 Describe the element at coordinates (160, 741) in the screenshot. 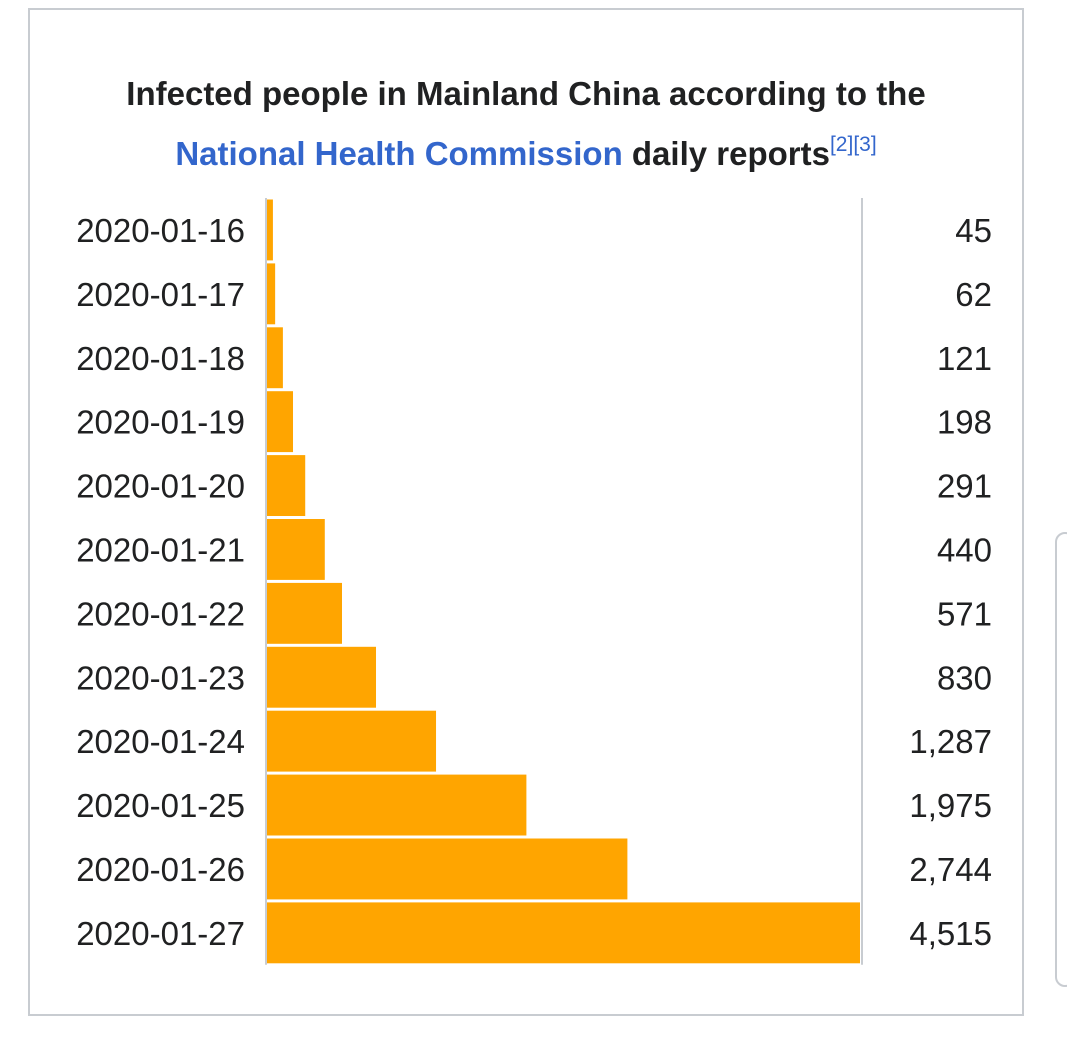

I see `category-label: 2020-01-24` at that location.